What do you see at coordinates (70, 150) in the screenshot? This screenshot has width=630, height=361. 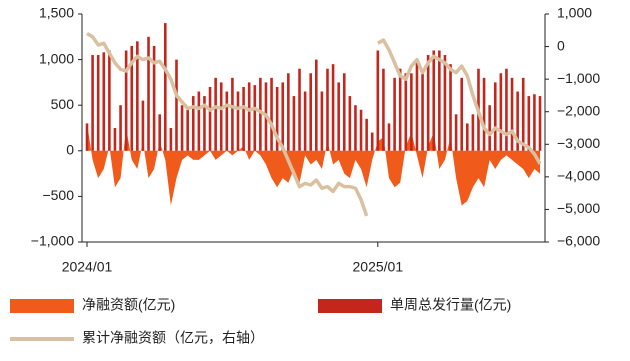 I see `y-tick-label: 0` at bounding box center [70, 150].